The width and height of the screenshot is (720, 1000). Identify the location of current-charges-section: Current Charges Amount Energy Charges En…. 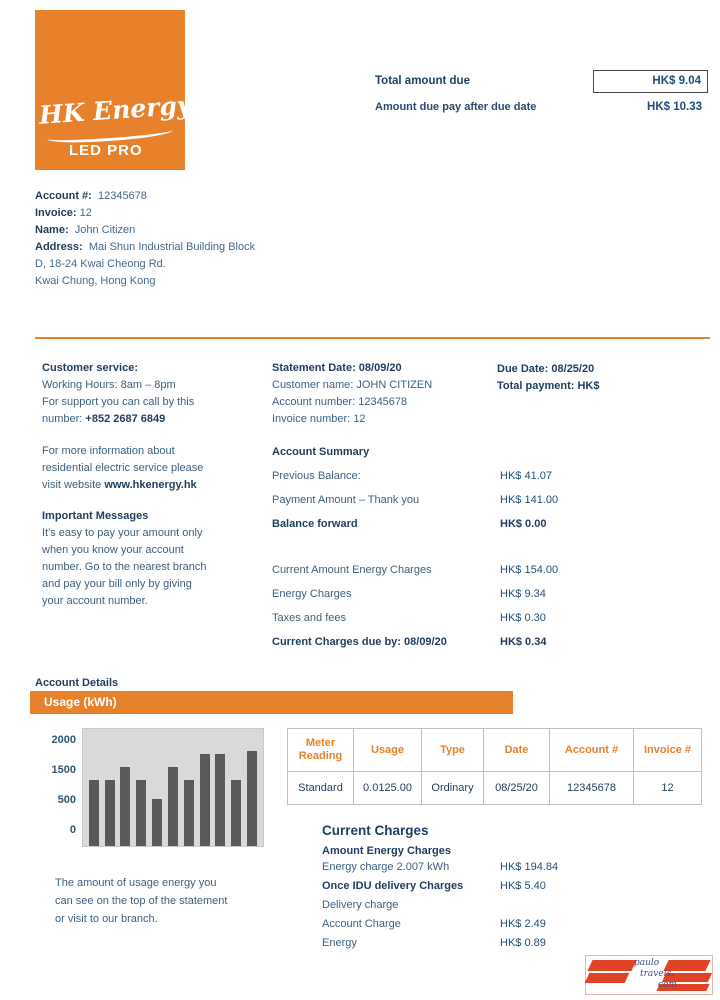
(482, 886).